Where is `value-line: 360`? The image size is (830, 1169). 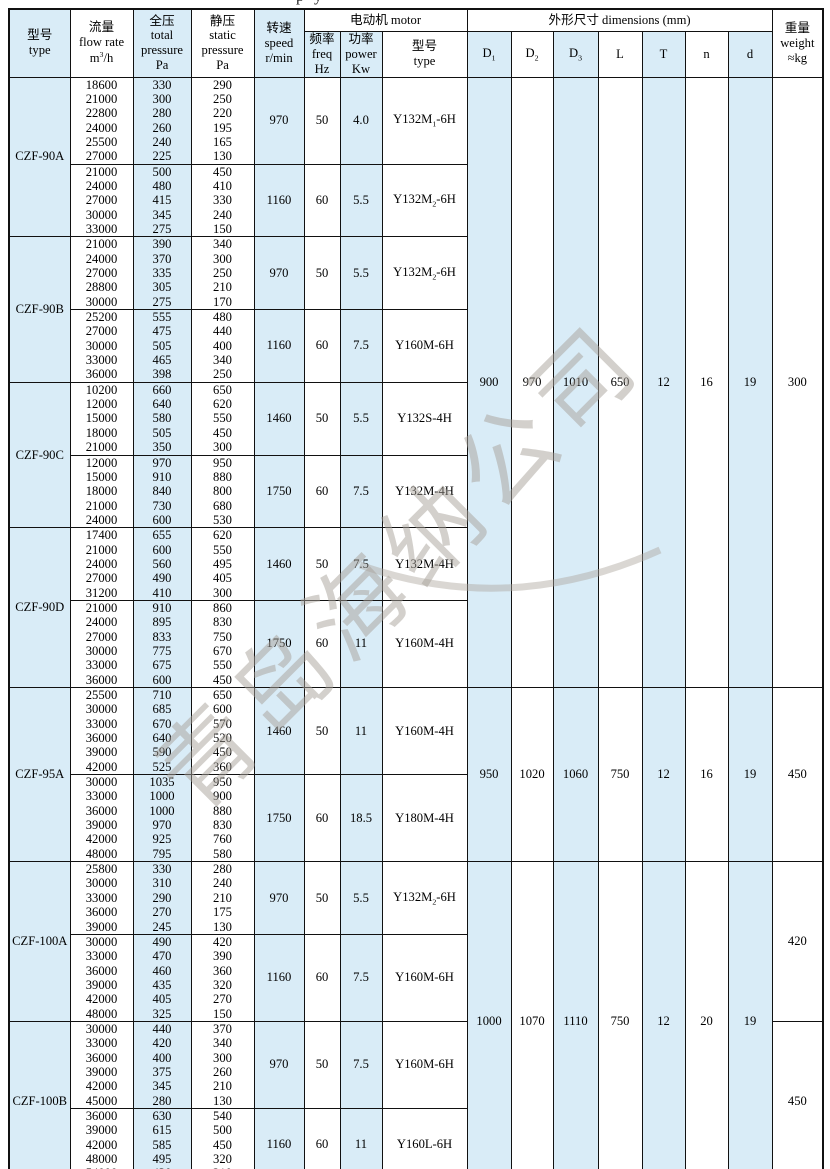 value-line: 360 is located at coordinates (222, 970).